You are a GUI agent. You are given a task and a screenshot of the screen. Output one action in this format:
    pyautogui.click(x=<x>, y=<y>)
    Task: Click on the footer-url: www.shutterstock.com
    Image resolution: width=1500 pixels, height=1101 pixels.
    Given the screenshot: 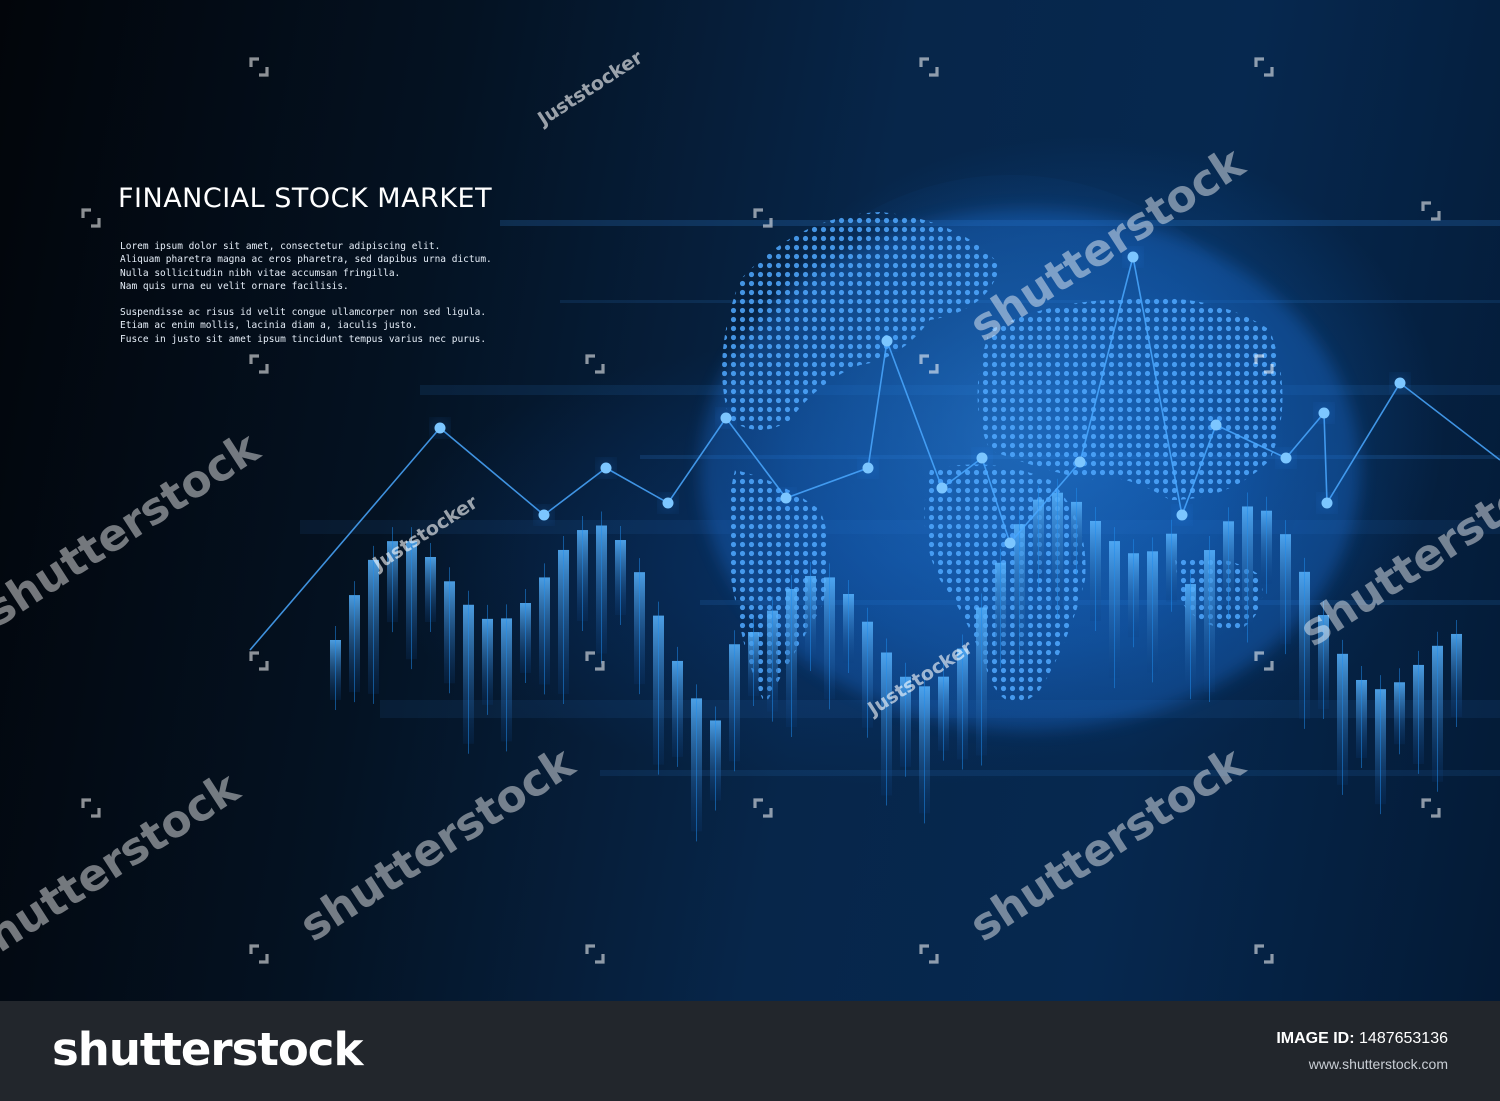 What is the action you would take?
    pyautogui.click(x=1378, y=1064)
    